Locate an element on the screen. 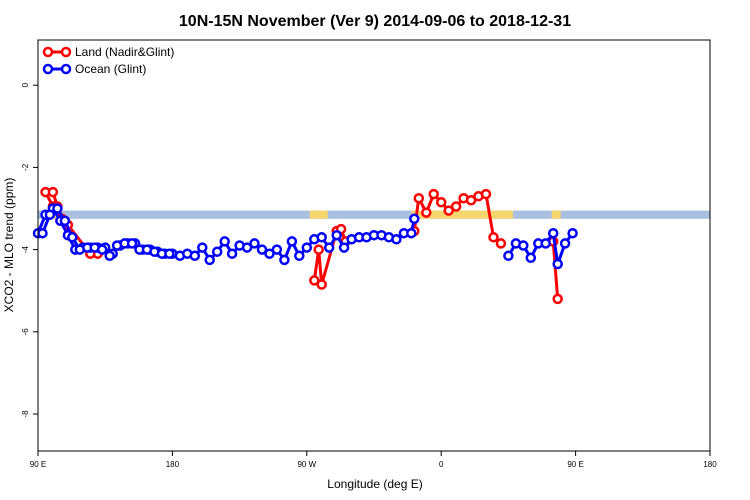 This screenshot has height=500, width=750. y-tick-label: -4 is located at coordinates (25, 249).